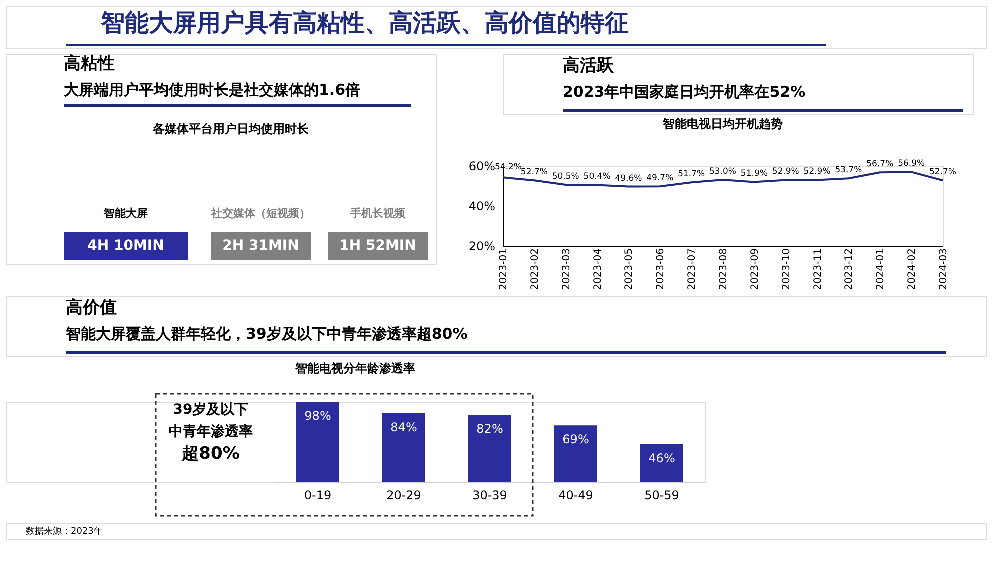  What do you see at coordinates (125, 213) in the screenshot?
I see `category-label: 智能大屏` at bounding box center [125, 213].